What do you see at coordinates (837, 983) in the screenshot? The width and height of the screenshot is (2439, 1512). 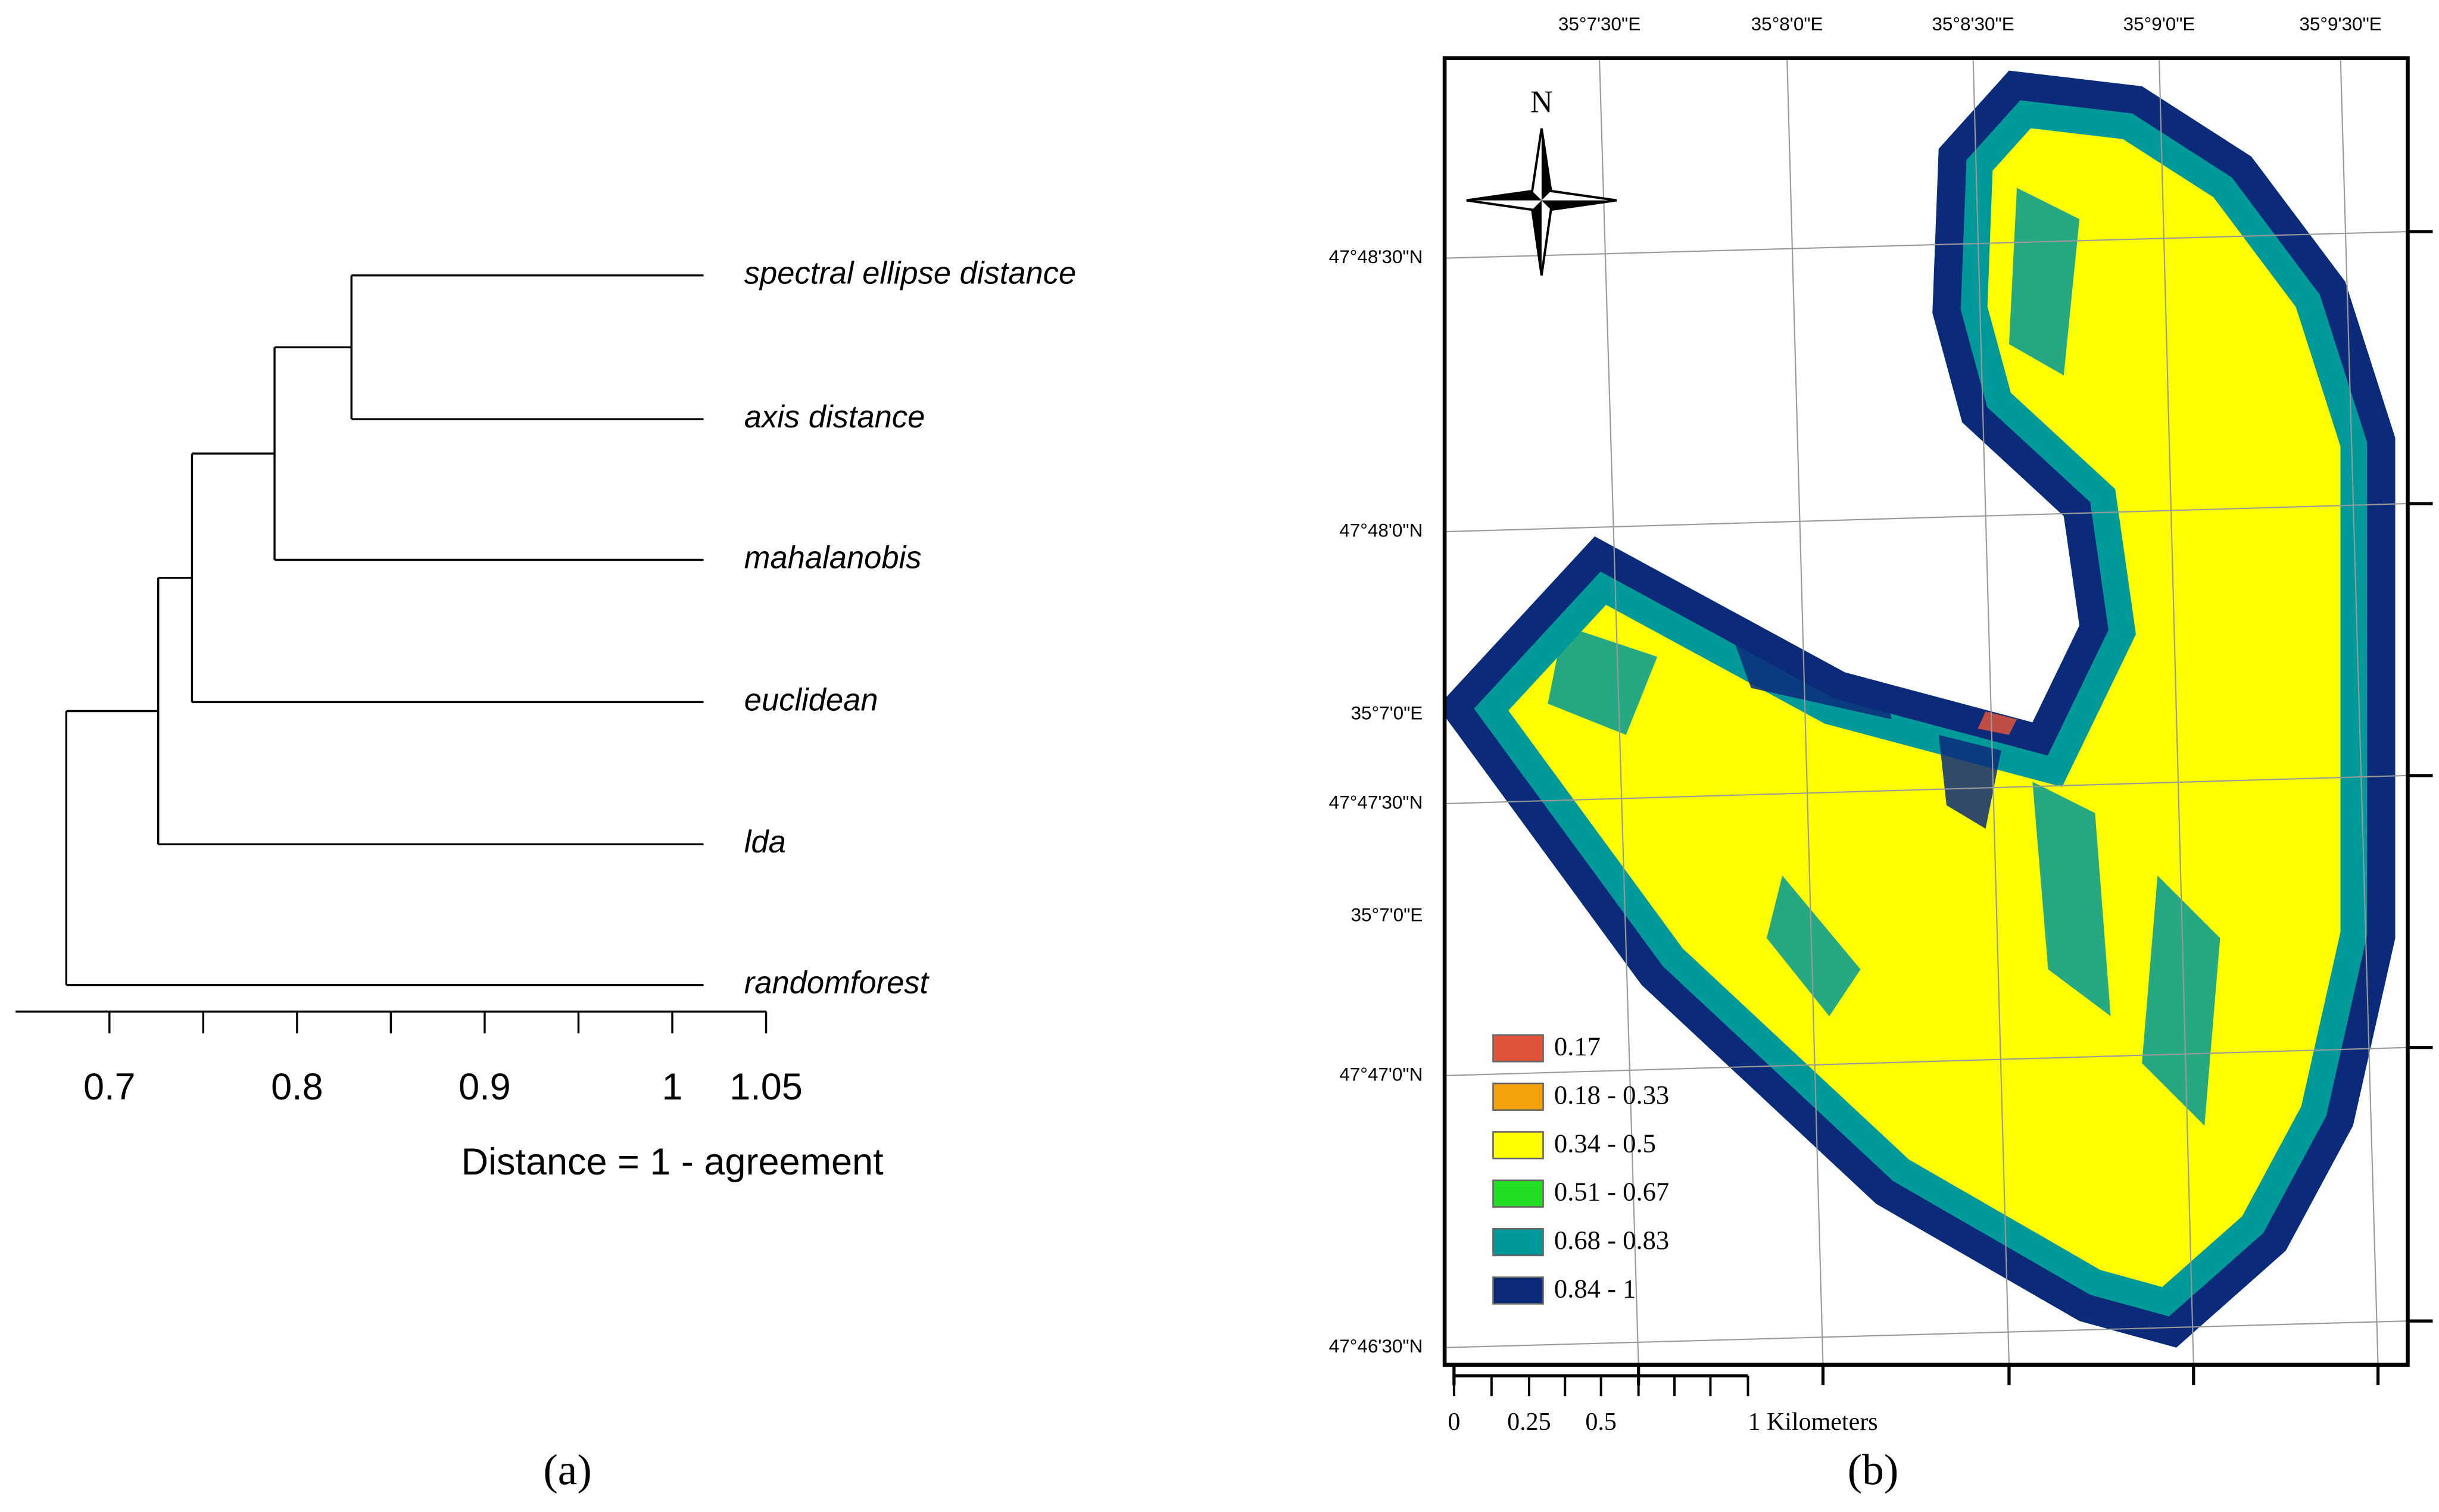 I see `leaf-label: randomforest` at bounding box center [837, 983].